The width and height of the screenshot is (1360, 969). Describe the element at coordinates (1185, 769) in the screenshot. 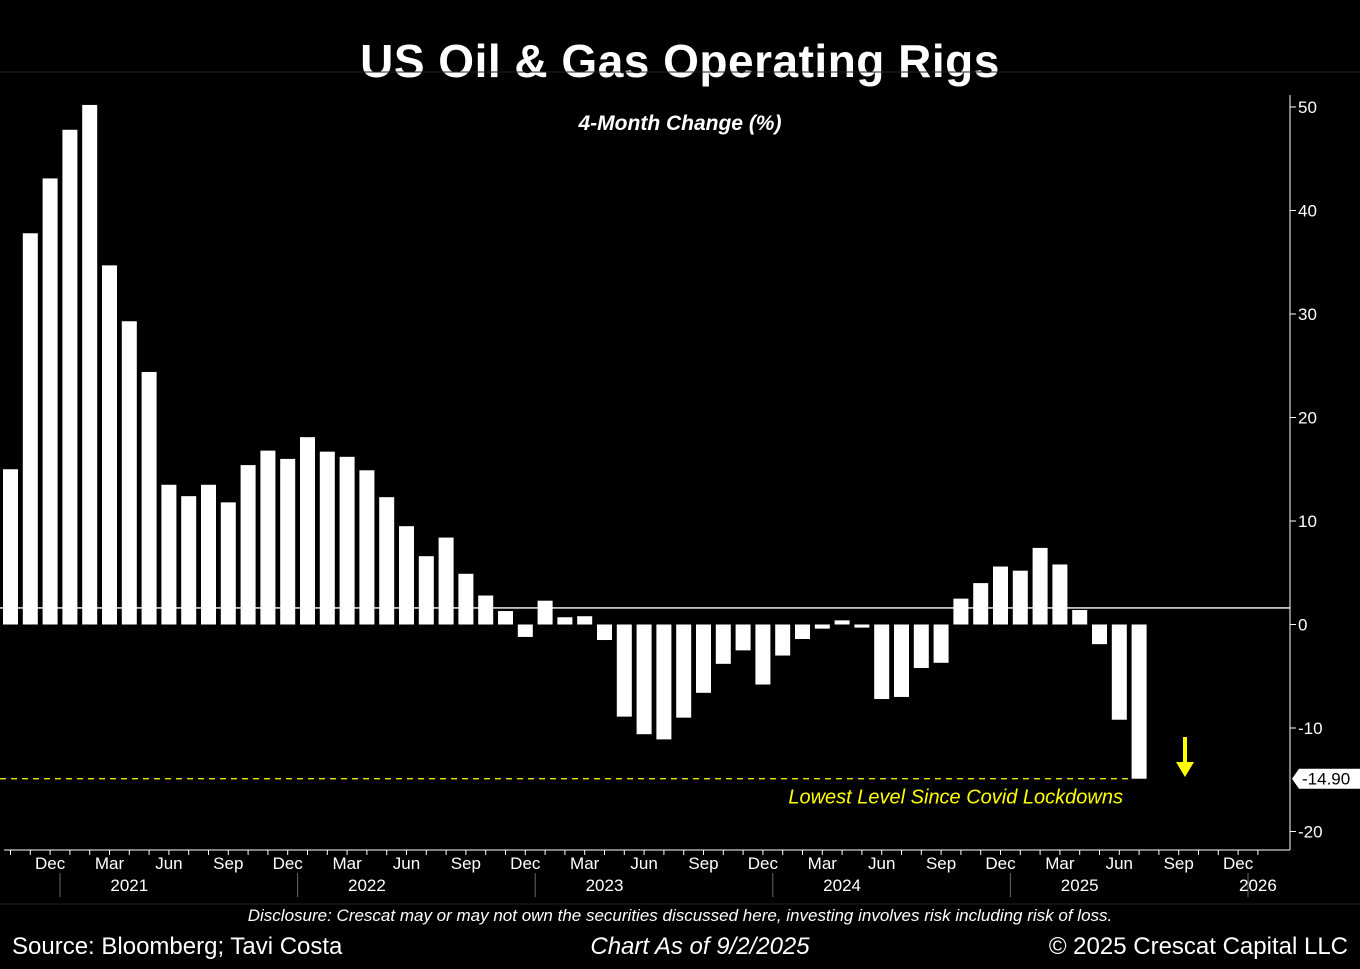

I see `down-arrow-head` at that location.